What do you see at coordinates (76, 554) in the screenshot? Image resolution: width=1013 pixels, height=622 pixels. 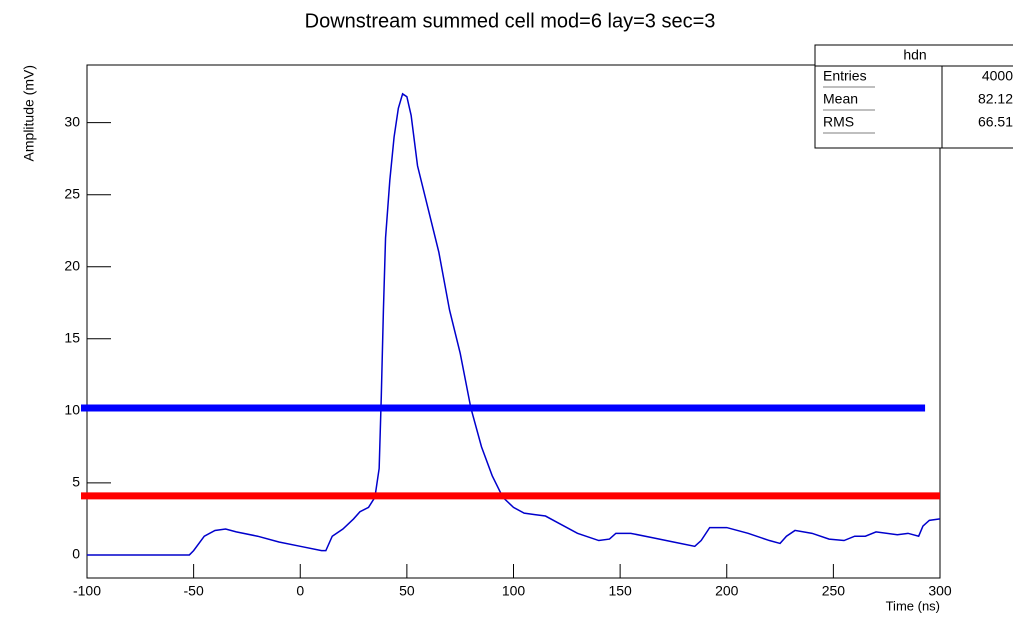 I see `y-tick-label: 0` at bounding box center [76, 554].